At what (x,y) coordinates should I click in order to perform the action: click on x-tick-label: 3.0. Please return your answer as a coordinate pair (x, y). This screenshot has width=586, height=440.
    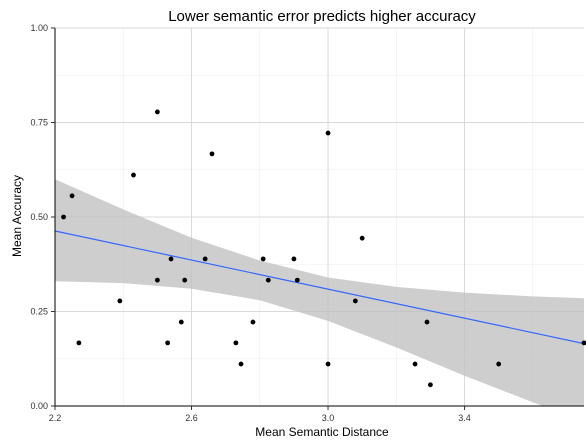
    Looking at the image, I should click on (328, 418).